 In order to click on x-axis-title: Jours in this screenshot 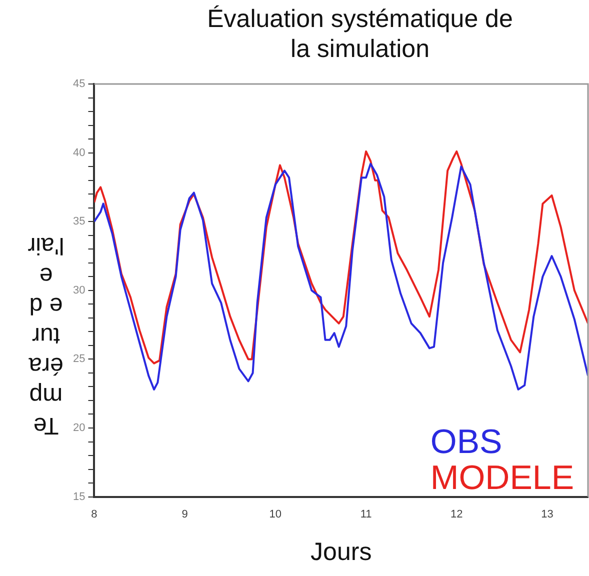, I will do `click(341, 552)`.